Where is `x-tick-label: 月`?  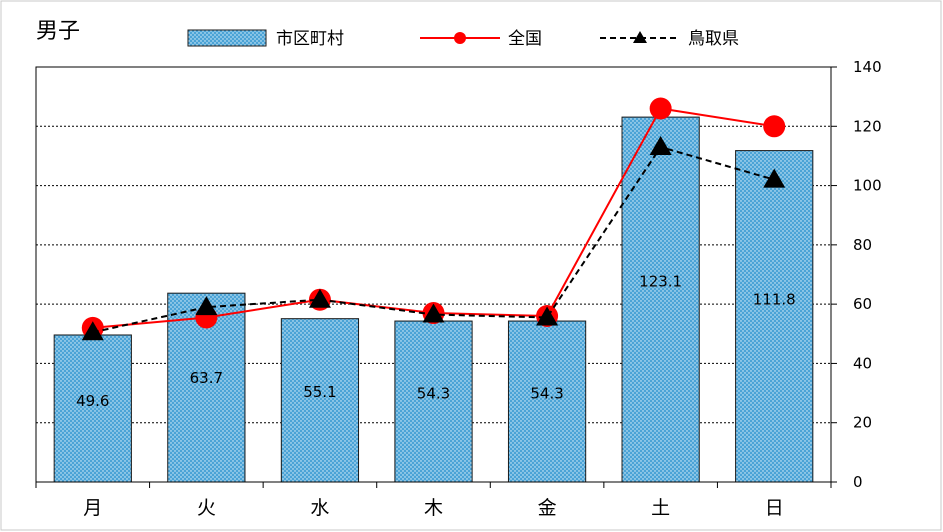
x-tick-label: 月 is located at coordinates (92, 508).